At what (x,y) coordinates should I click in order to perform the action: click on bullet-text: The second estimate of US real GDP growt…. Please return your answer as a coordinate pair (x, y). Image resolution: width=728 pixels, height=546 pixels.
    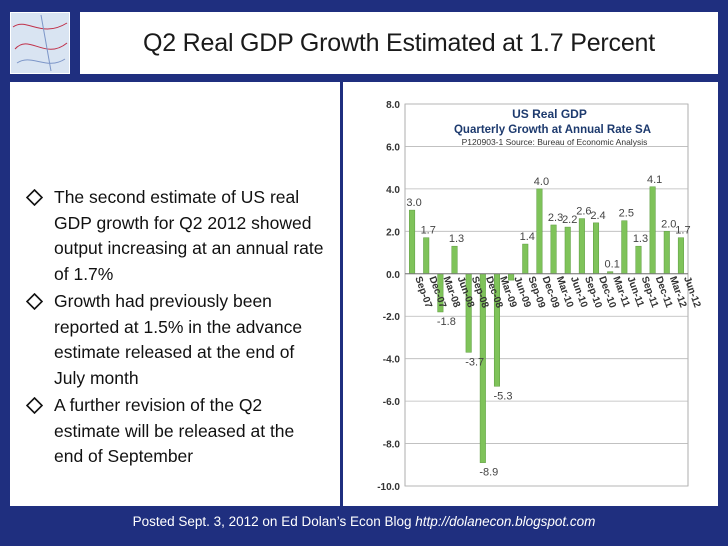
    Looking at the image, I should click on (189, 235).